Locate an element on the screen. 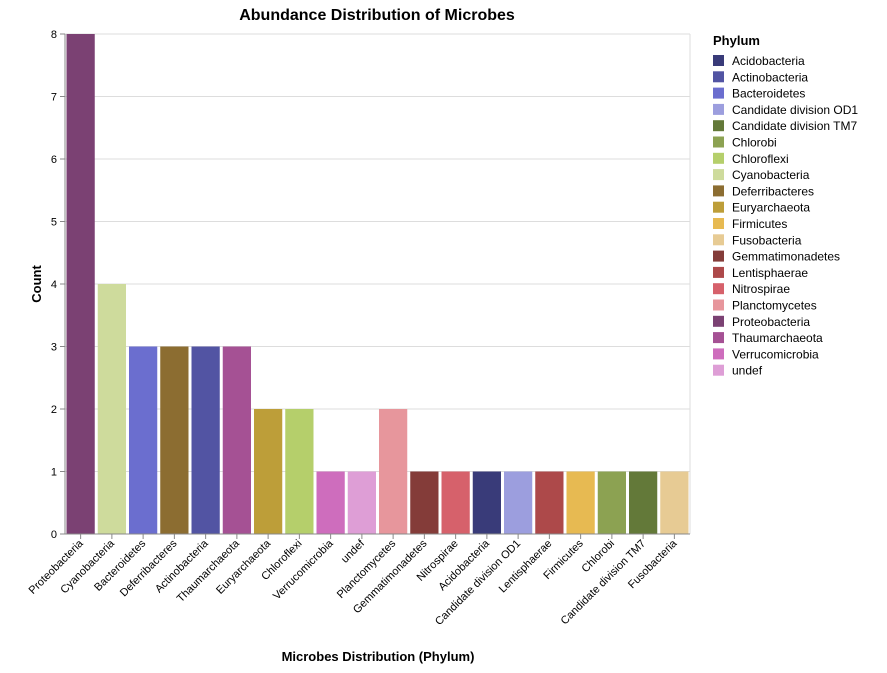 Image resolution: width=887 pixels, height=673 pixels. bar-deferribacteres is located at coordinates (174, 440).